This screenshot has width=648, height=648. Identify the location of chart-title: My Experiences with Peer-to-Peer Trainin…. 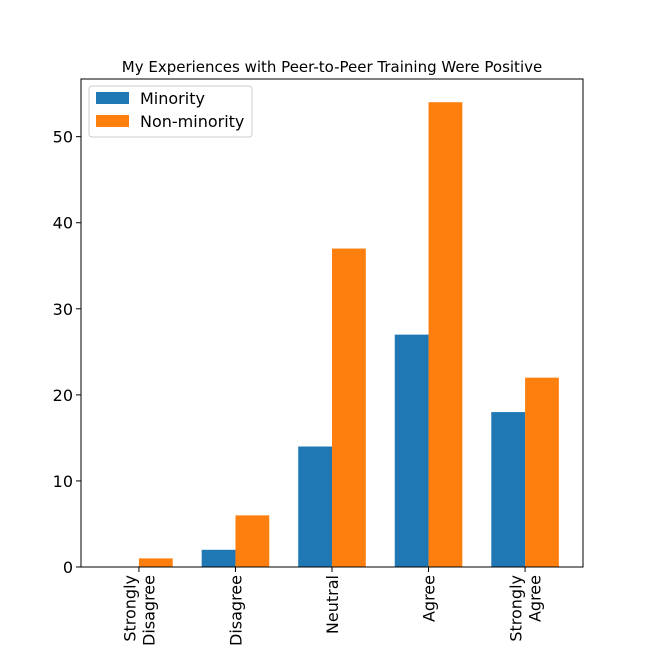
(332, 67).